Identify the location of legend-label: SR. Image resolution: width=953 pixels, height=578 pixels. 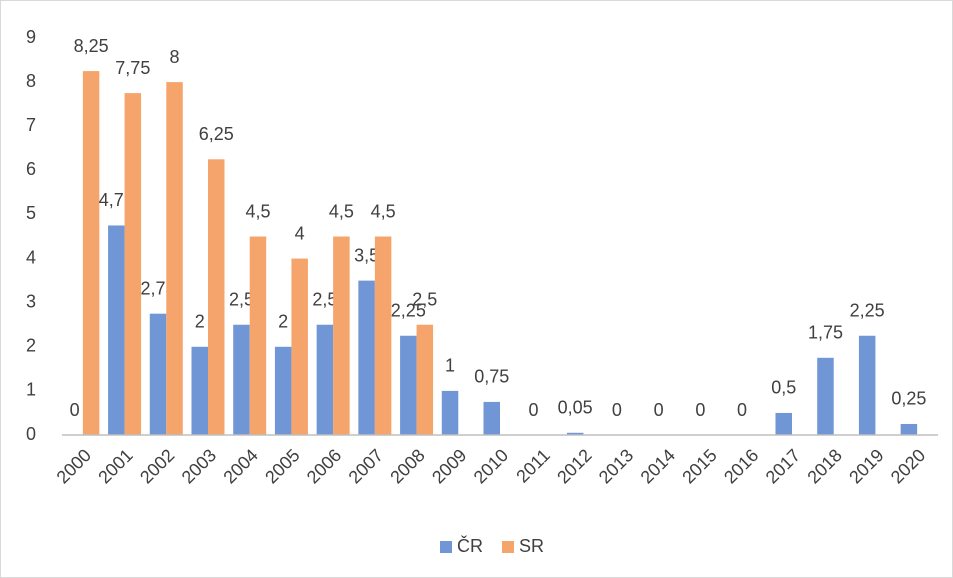
(531, 546).